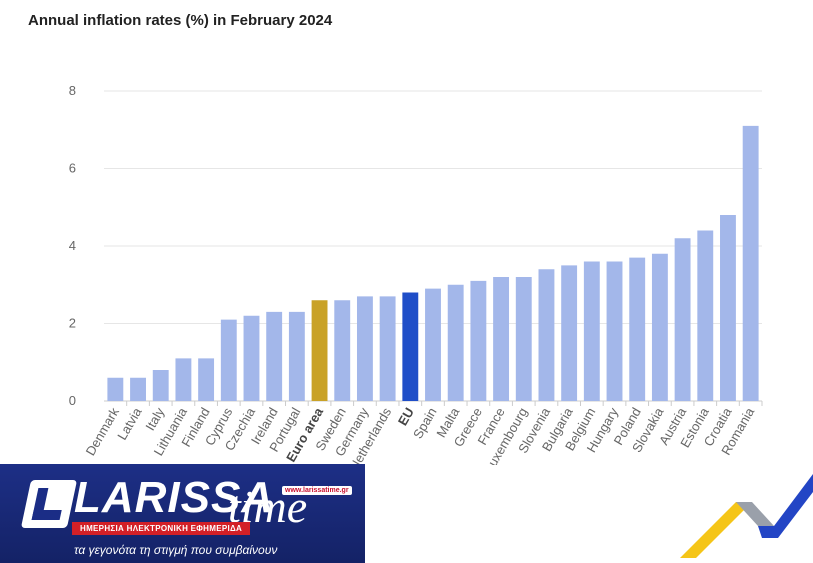 This screenshot has height=563, width=813. I want to click on y-tick-label: 6, so click(72, 168).